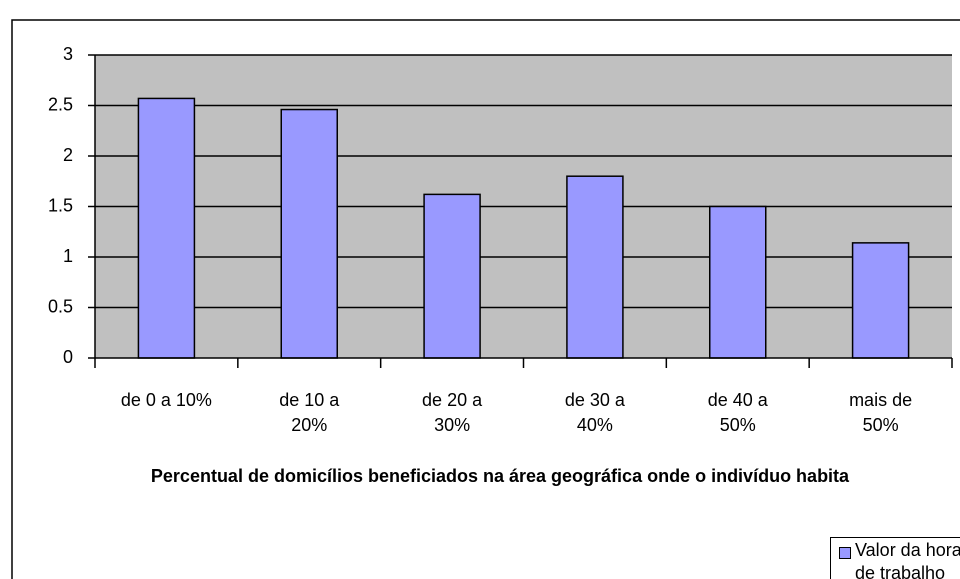 The height and width of the screenshot is (579, 960). Describe the element at coordinates (166, 400) in the screenshot. I see `x-tick-label: de 0 a 10%` at that location.